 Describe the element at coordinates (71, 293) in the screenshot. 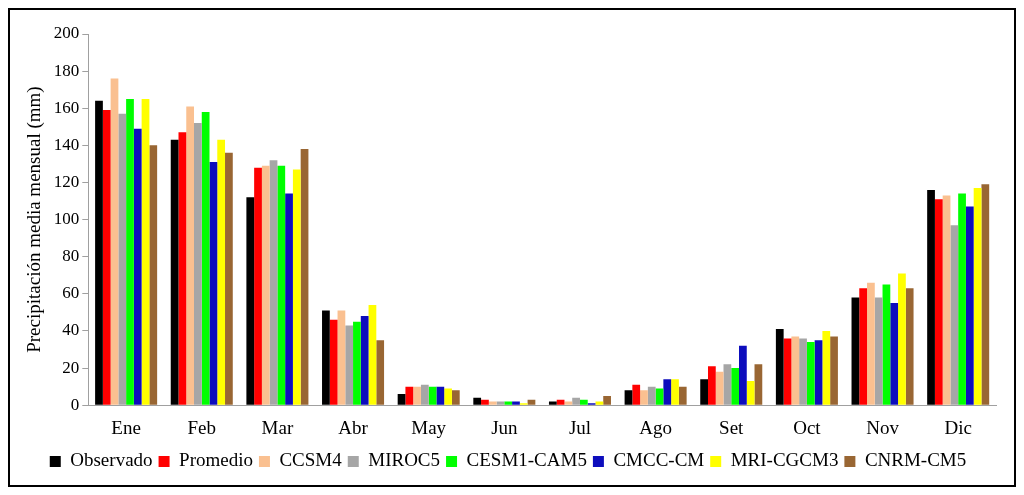

I see `y-tick-label: 60` at that location.